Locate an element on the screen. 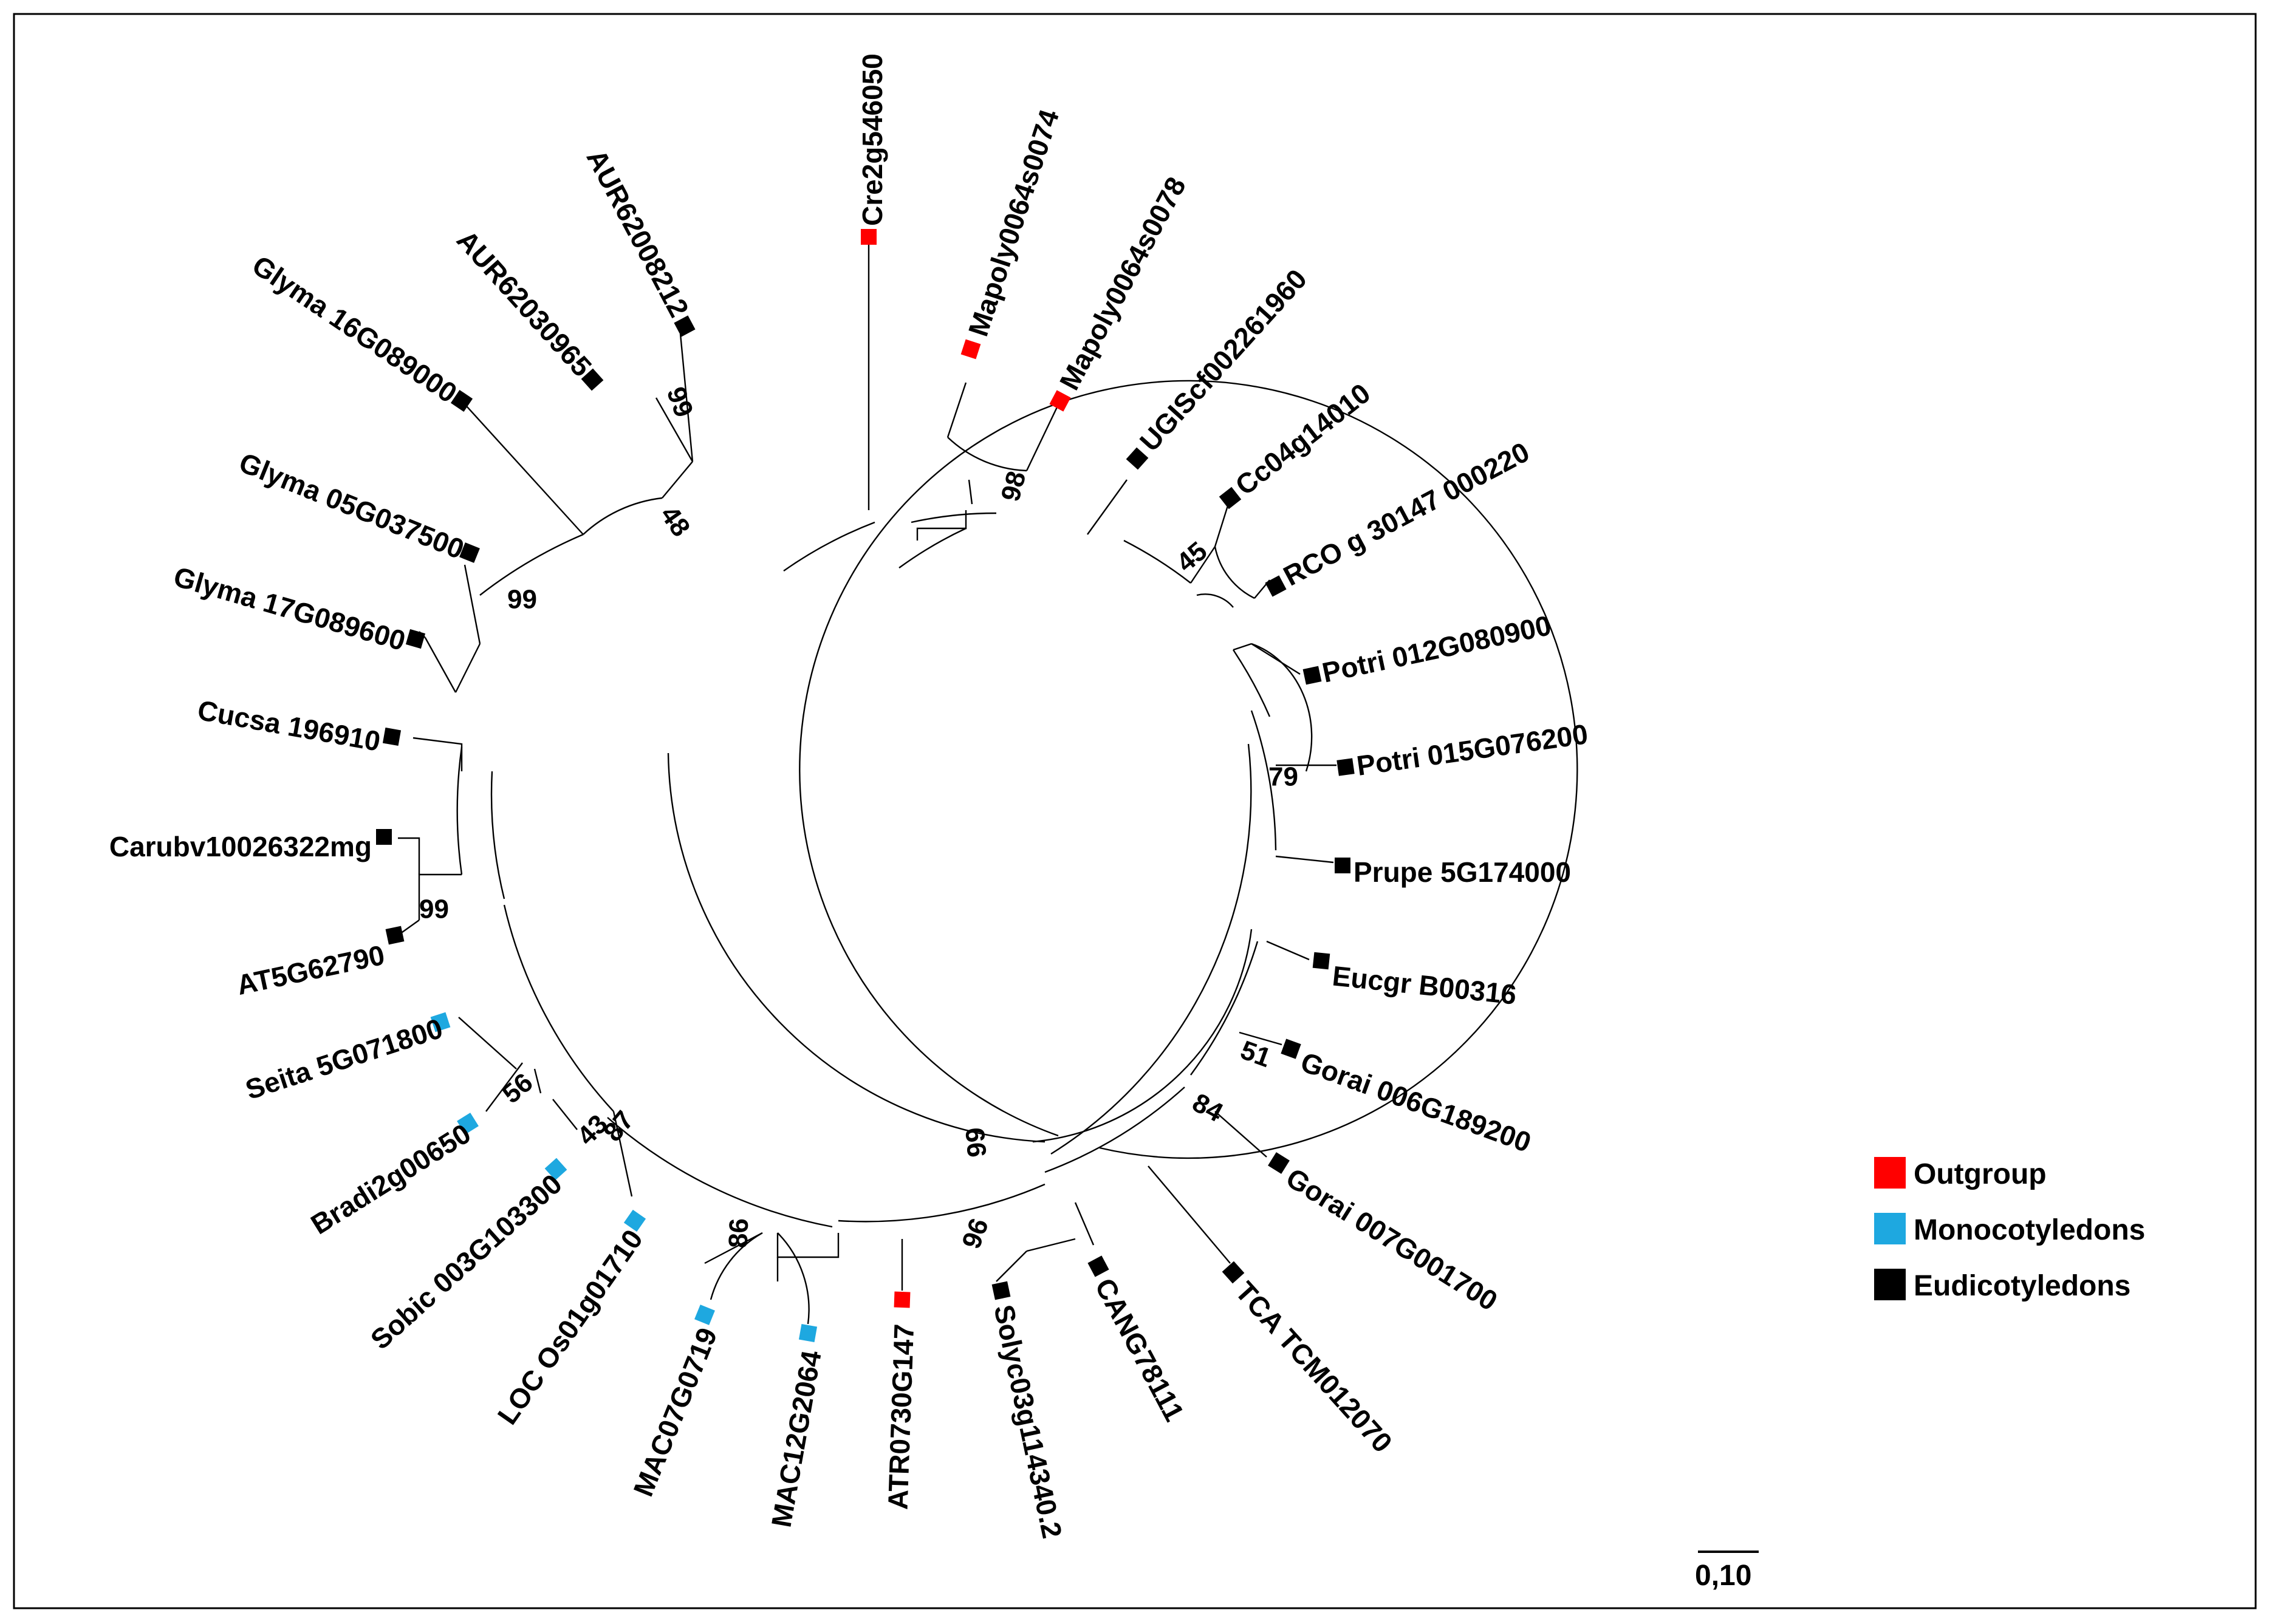  taxon-5: RCO g 30147 000220 is located at coordinates (1400, 516).